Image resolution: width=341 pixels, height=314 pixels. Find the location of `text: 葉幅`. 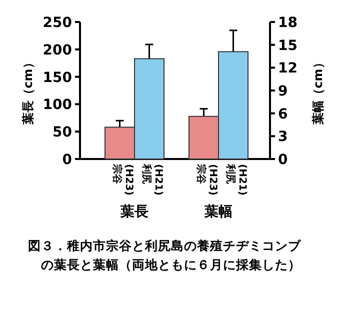

text: 葉幅 is located at coordinates (218, 212).